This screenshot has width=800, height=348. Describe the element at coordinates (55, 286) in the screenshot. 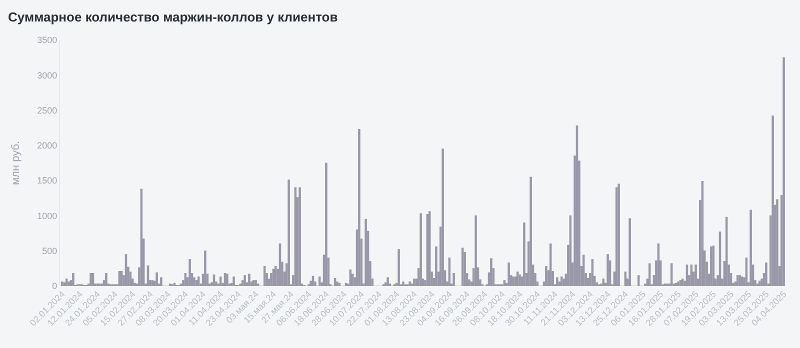

I see `y-tick-label: 0` at that location.